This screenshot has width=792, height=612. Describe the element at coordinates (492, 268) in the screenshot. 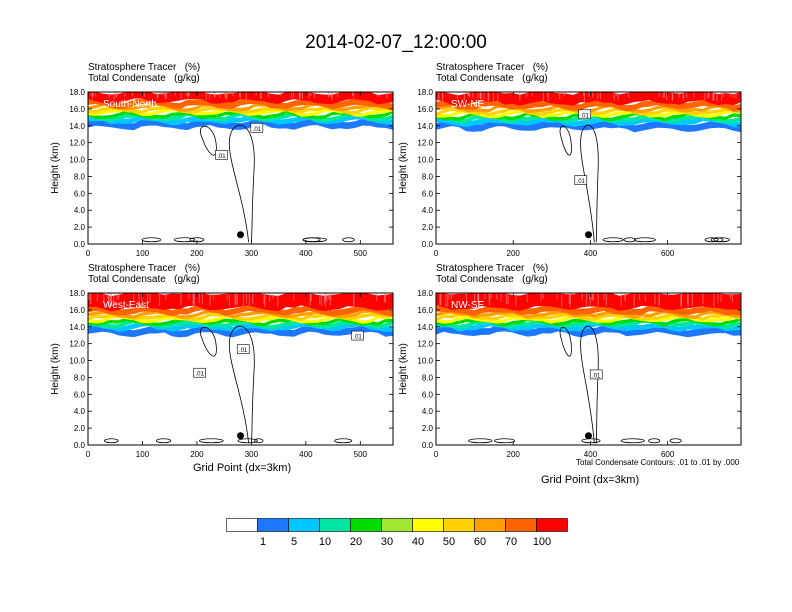

I see `panel-header-line1: Stratosphere Tracer (%)` at that location.